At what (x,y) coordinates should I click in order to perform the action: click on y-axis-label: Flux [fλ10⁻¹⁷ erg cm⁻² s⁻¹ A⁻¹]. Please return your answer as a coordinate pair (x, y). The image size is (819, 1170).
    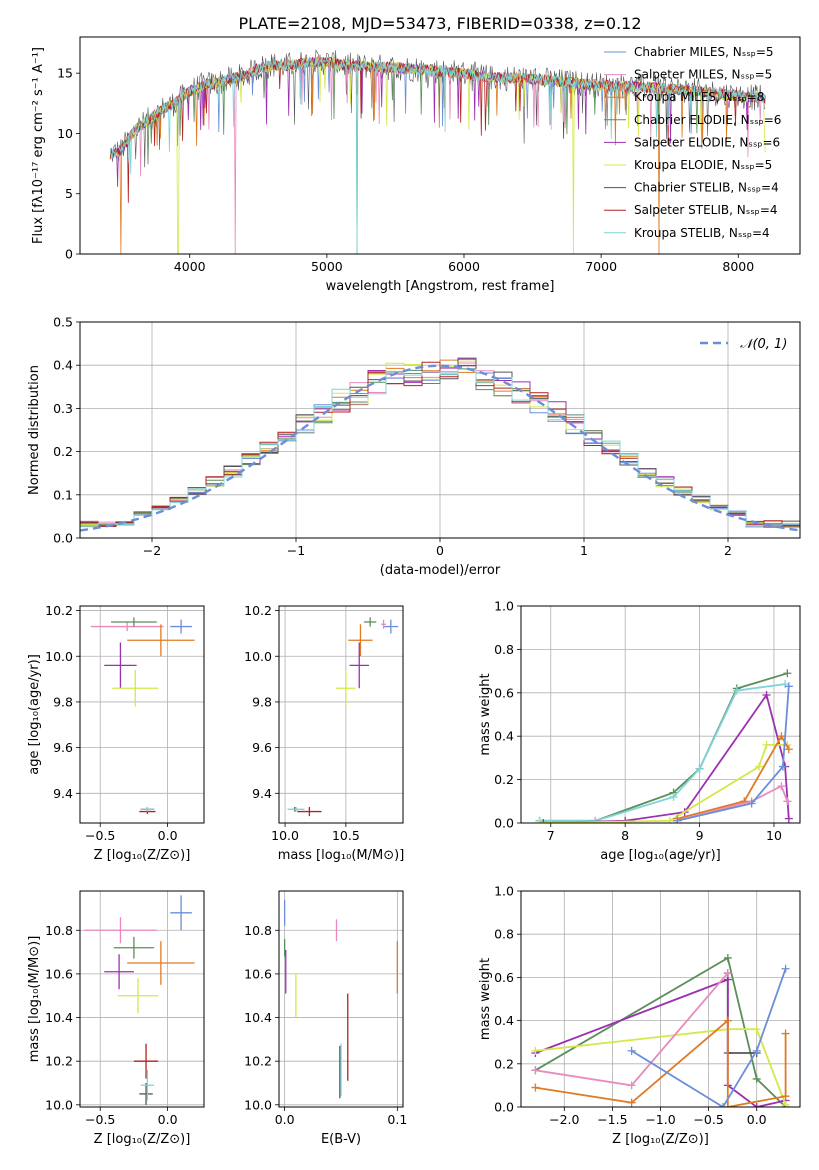
    Looking at the image, I should click on (38, 145).